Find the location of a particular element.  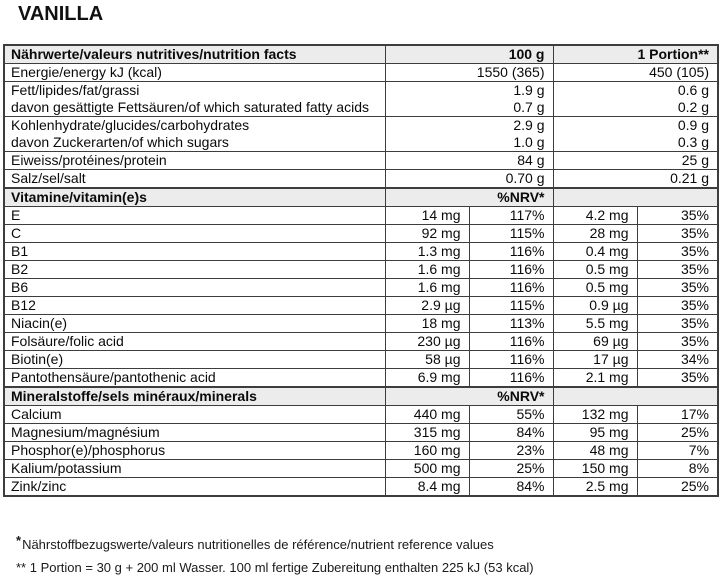

value-per-100g: 0.7 g is located at coordinates (469, 108).